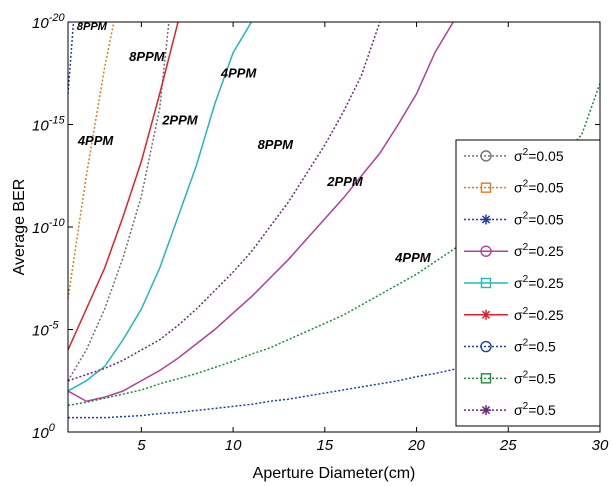 Image resolution: width=613 pixels, height=486 pixels. What do you see at coordinates (334, 473) in the screenshot?
I see `x-axis-title: Aperture Diameter(cm)` at bounding box center [334, 473].